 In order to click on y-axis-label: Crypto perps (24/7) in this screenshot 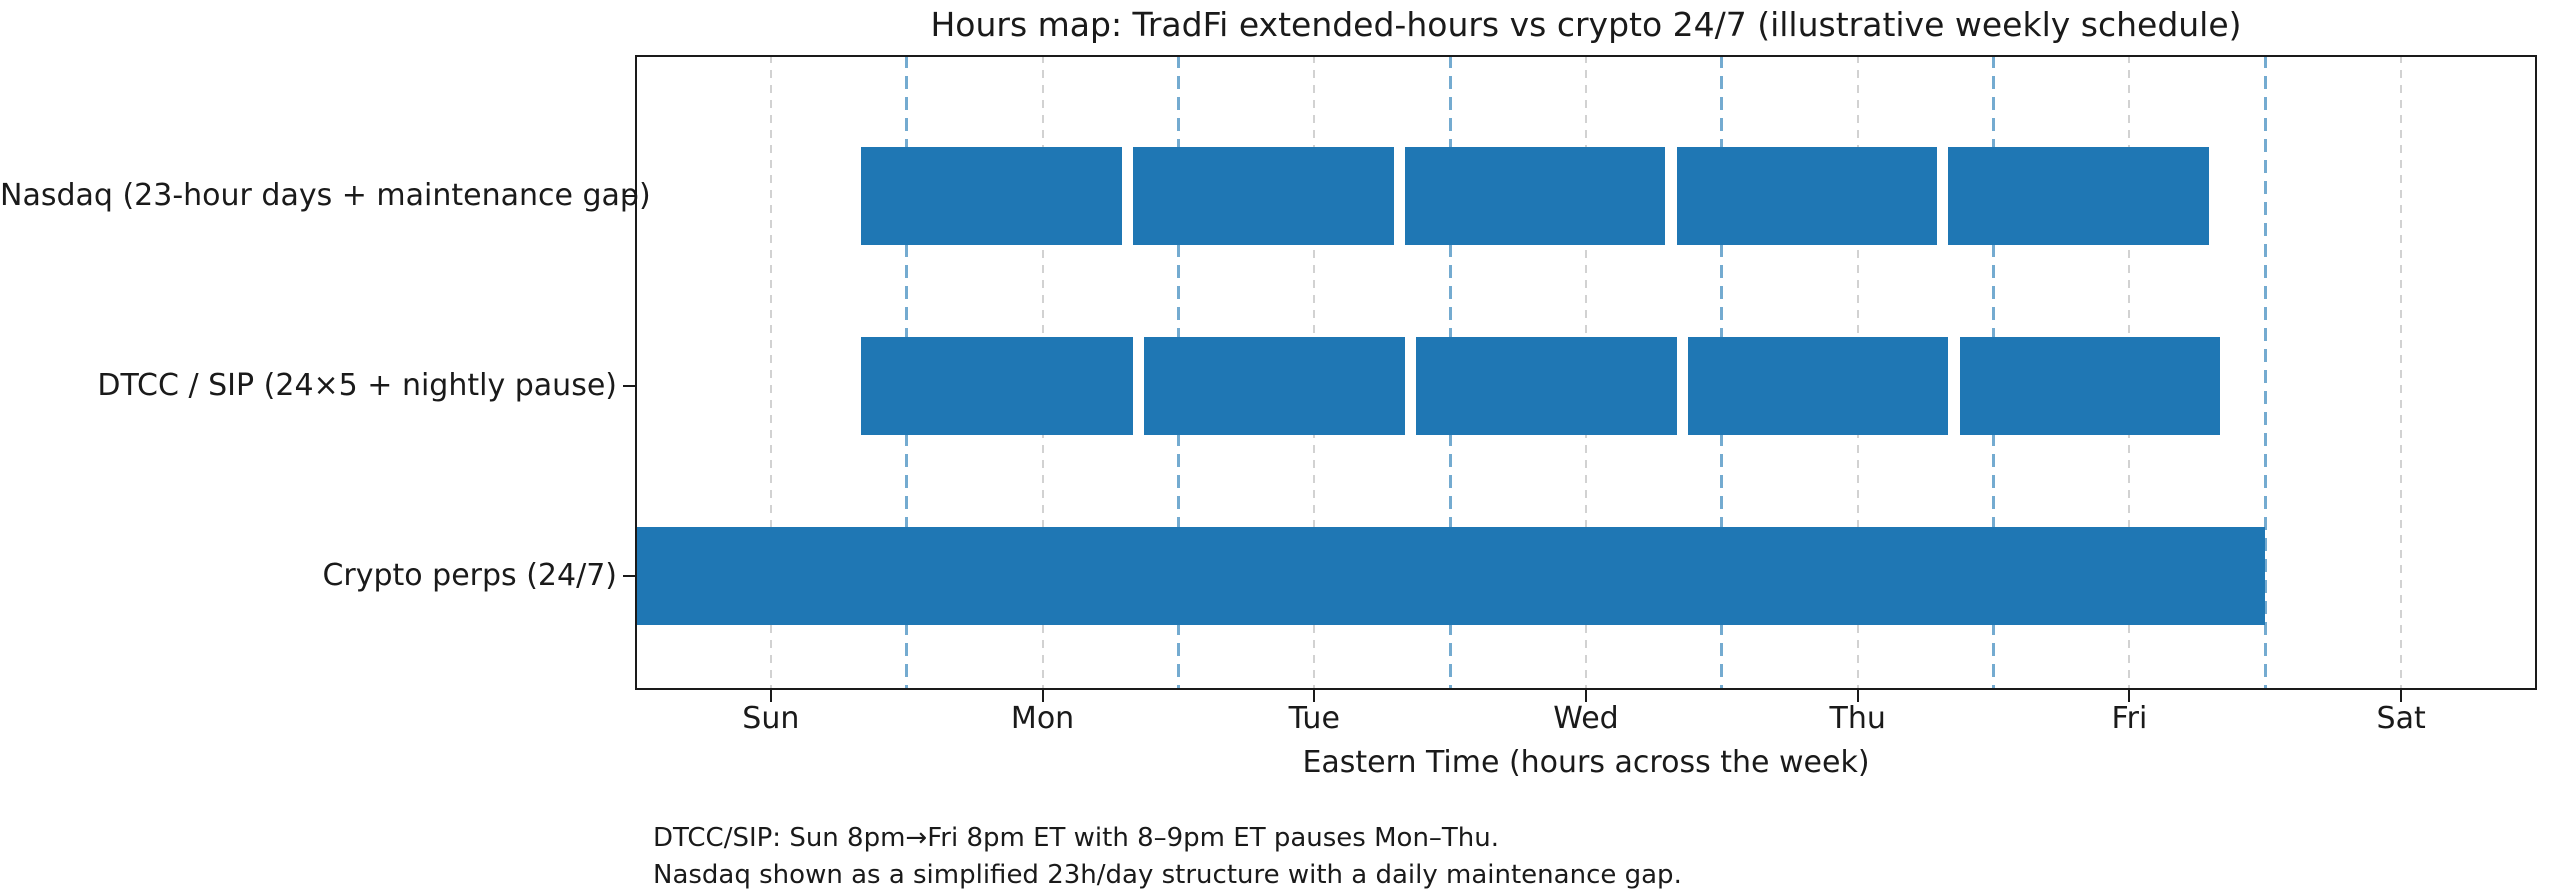, I will do `click(469, 575)`.